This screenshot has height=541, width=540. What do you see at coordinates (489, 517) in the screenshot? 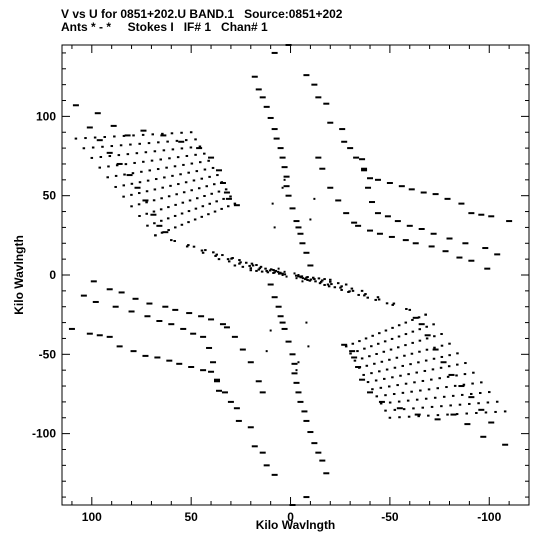
I see `x-tick-label: -100` at bounding box center [489, 517].